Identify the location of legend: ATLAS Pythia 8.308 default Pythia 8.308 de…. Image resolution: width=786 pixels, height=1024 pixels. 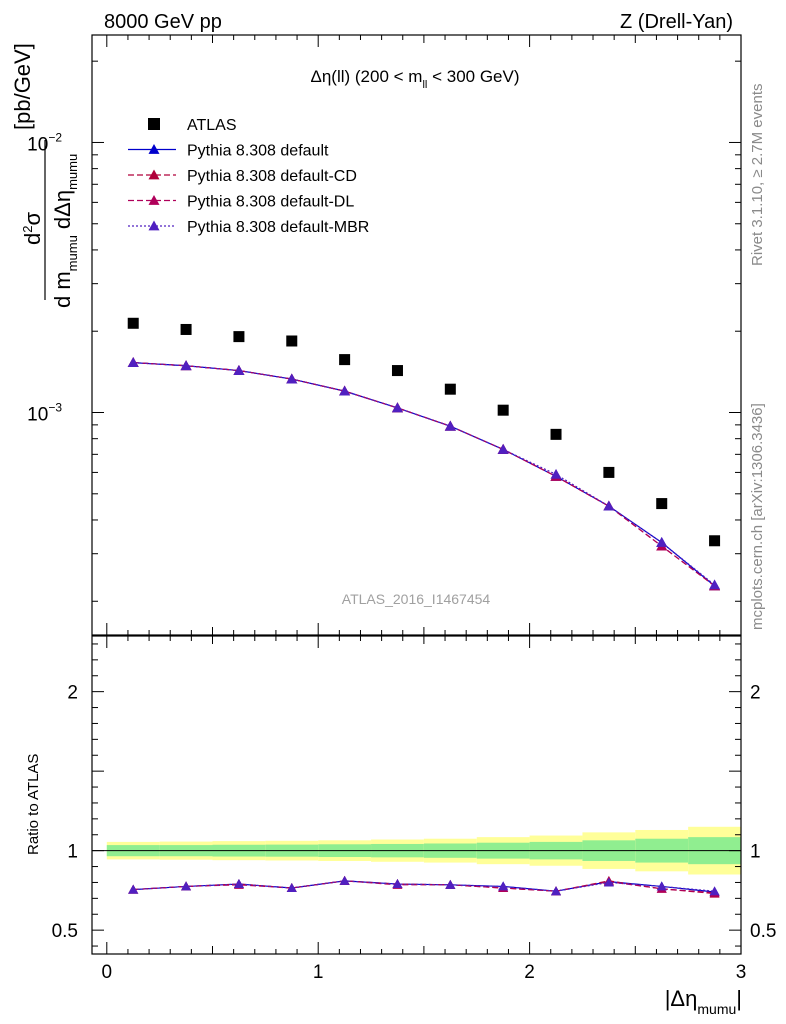
(248, 176).